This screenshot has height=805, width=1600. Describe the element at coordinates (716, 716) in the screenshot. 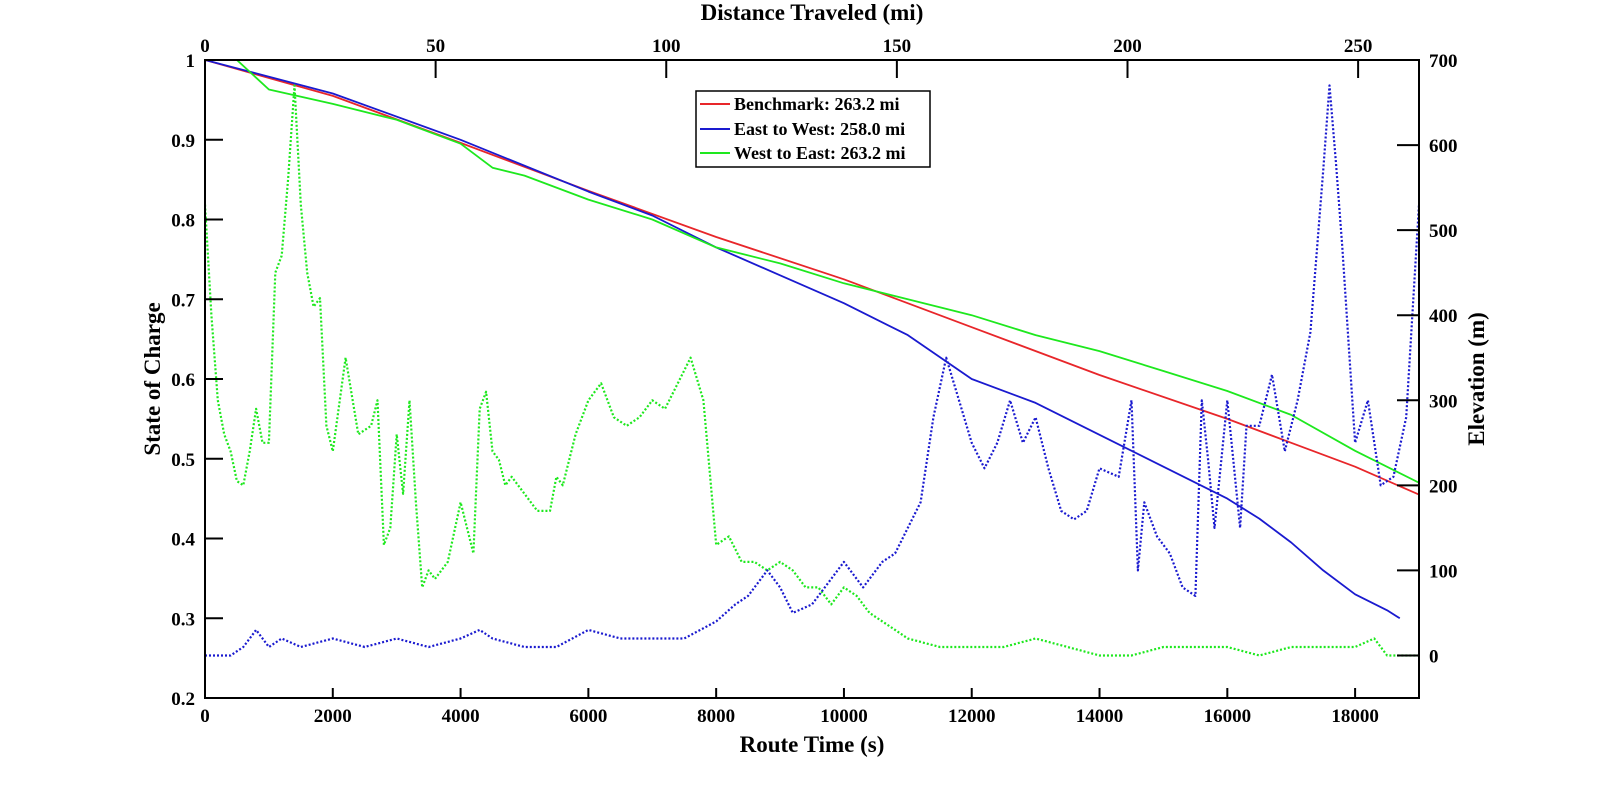

I see `x-tick-label: 8000` at that location.